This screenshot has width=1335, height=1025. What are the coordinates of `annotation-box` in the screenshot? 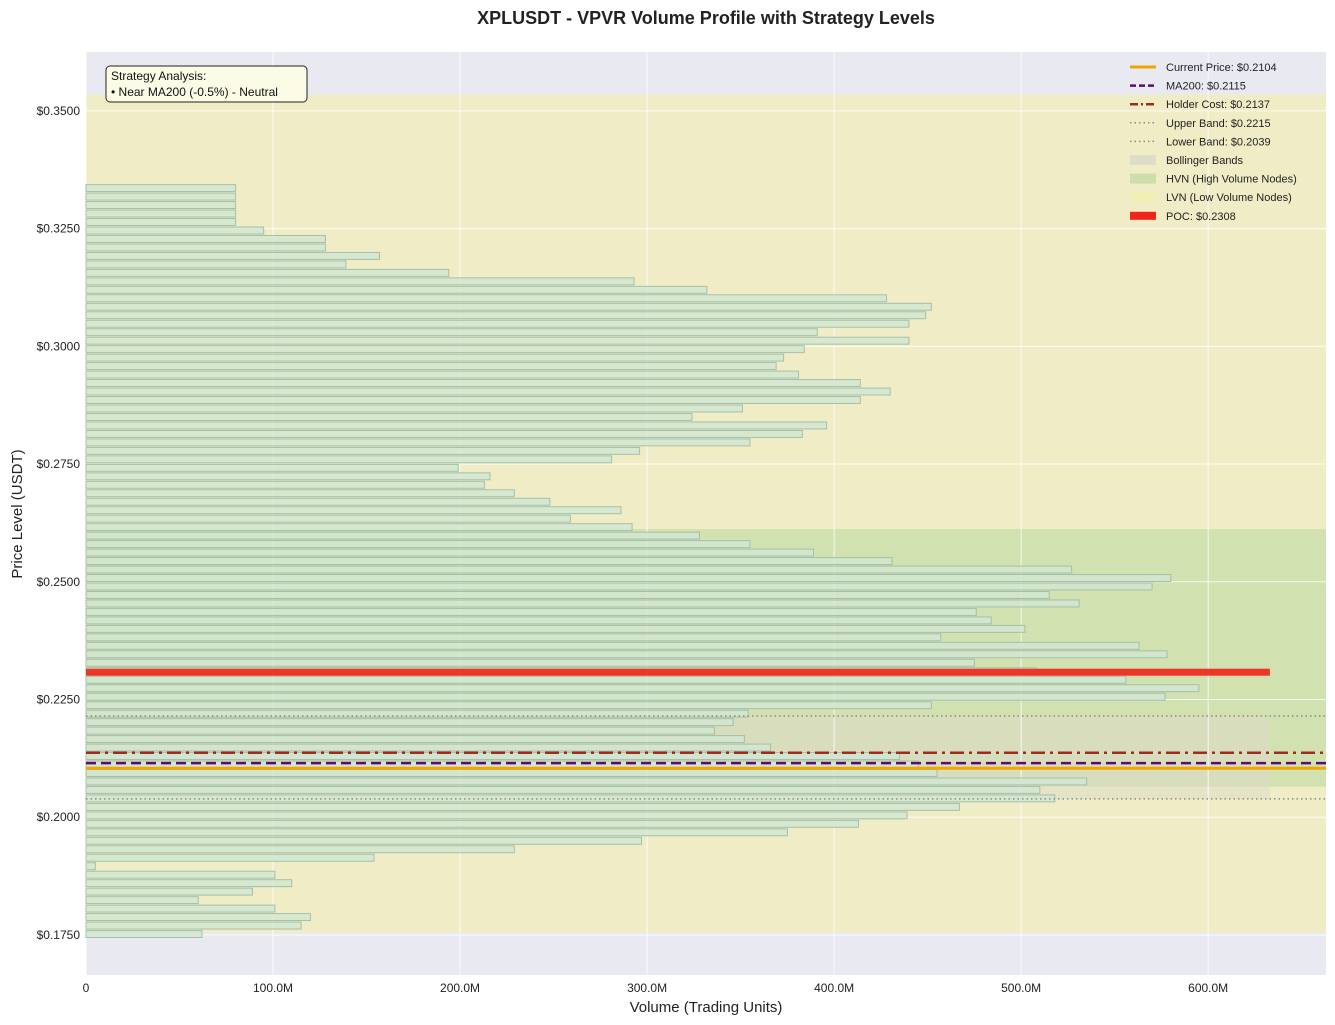 It's located at (206, 84).